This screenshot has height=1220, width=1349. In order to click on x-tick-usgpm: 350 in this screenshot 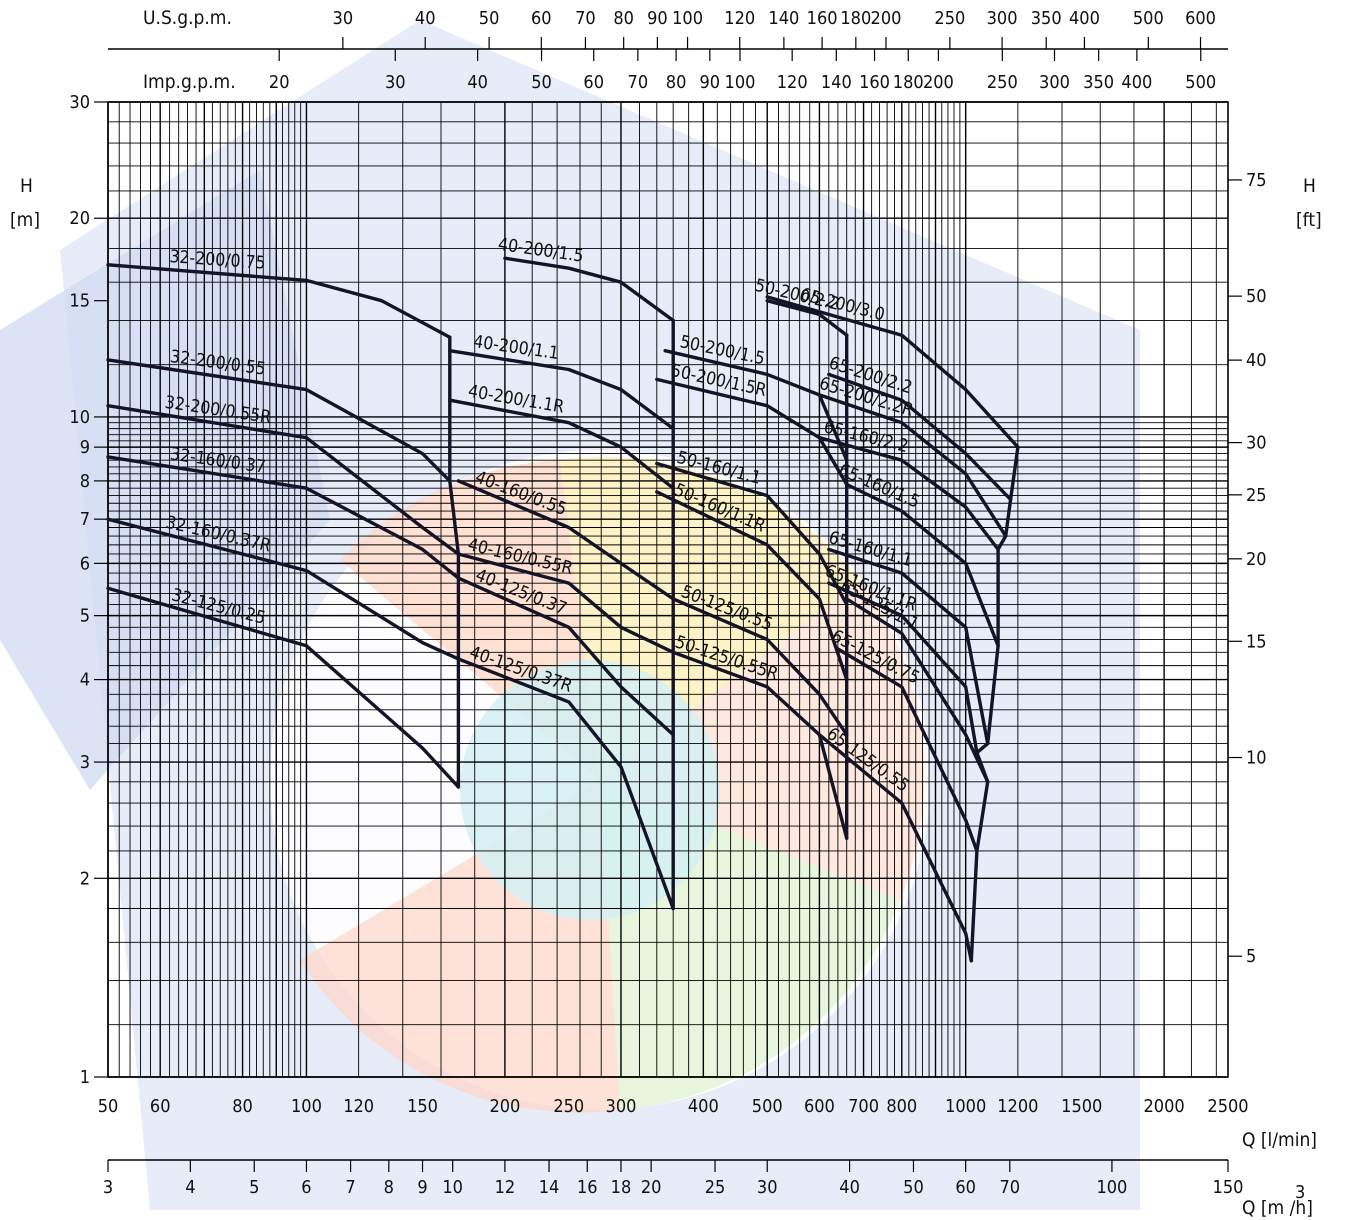, I will do `click(1046, 18)`.